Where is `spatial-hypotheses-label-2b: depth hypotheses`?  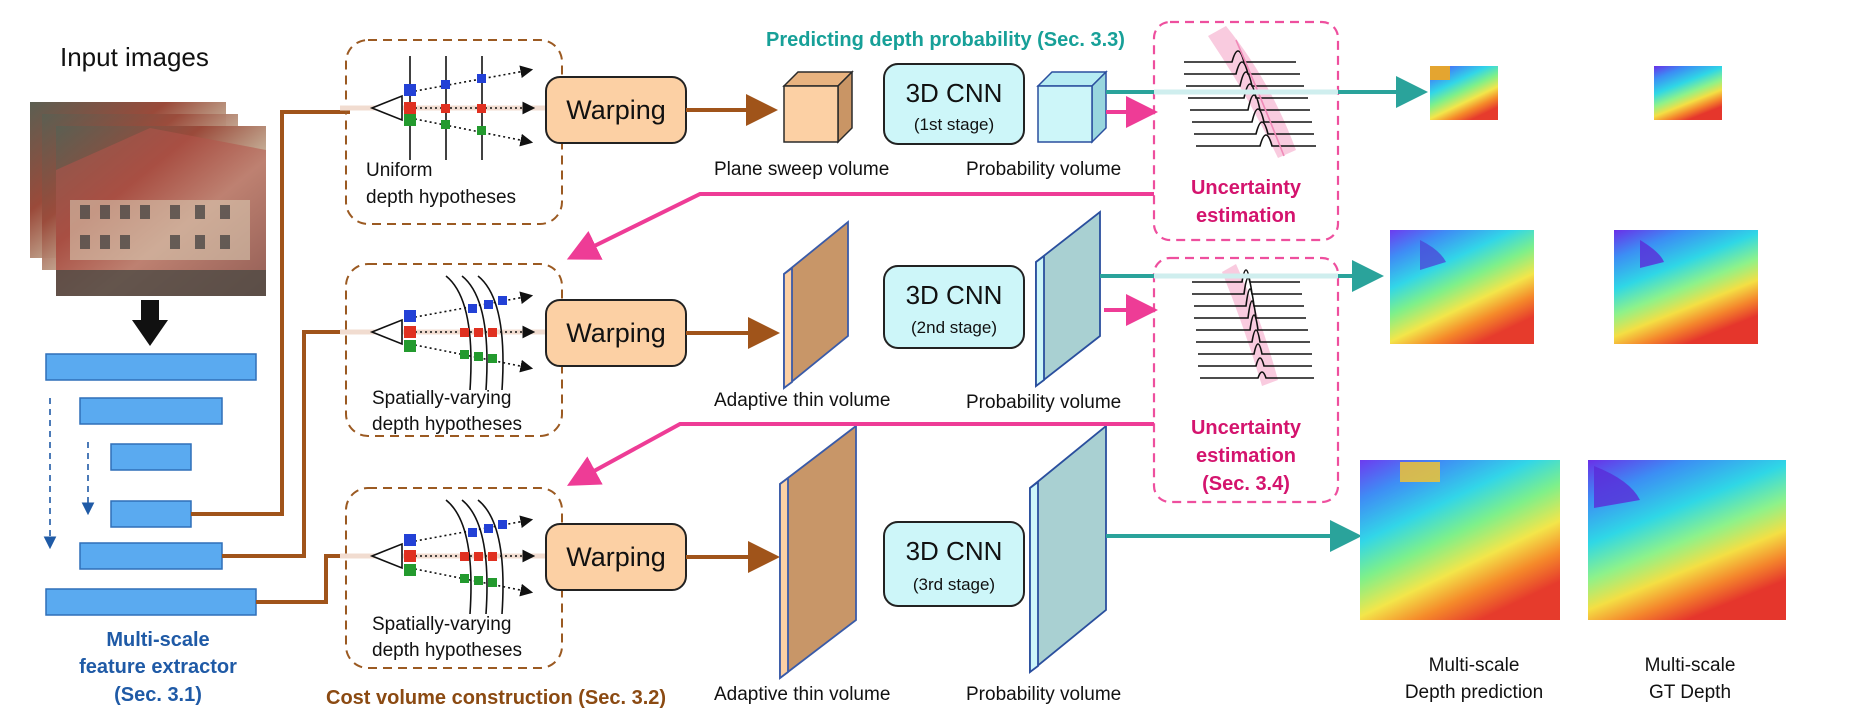 spatial-hypotheses-label-2b: depth hypotheses is located at coordinates (447, 650).